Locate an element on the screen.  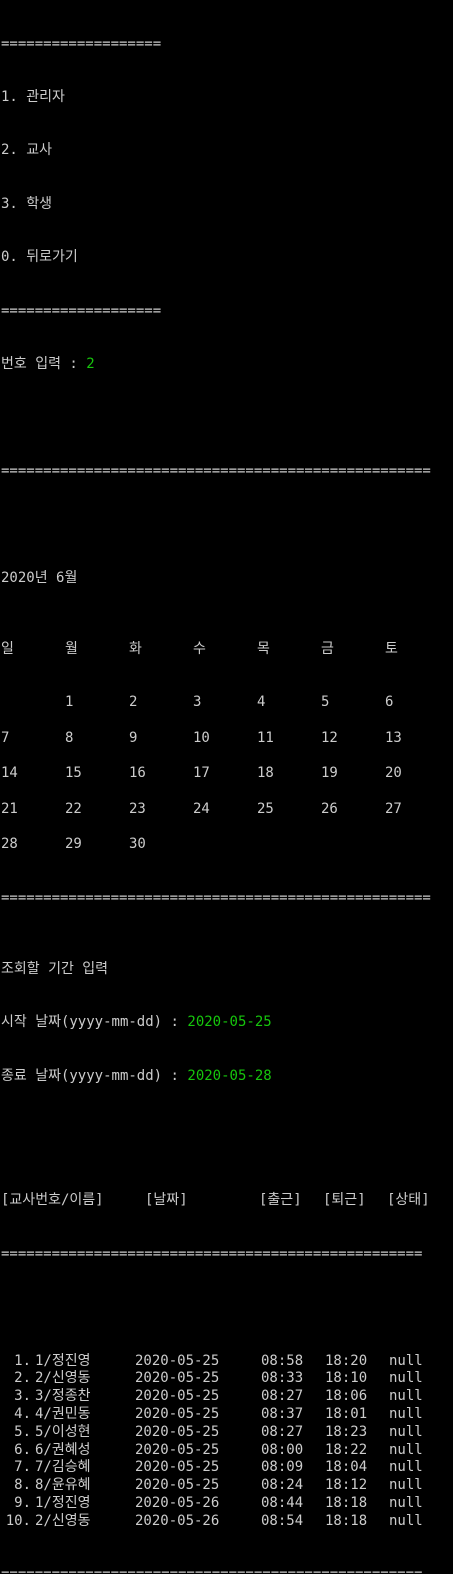
calendar-day: 14 is located at coordinates (9, 773).